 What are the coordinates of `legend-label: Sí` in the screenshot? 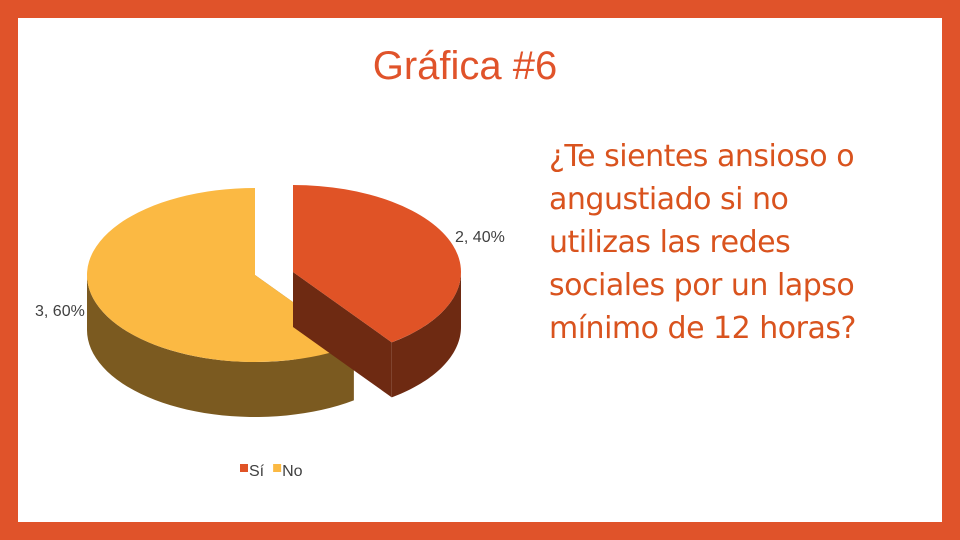 It's located at (257, 471).